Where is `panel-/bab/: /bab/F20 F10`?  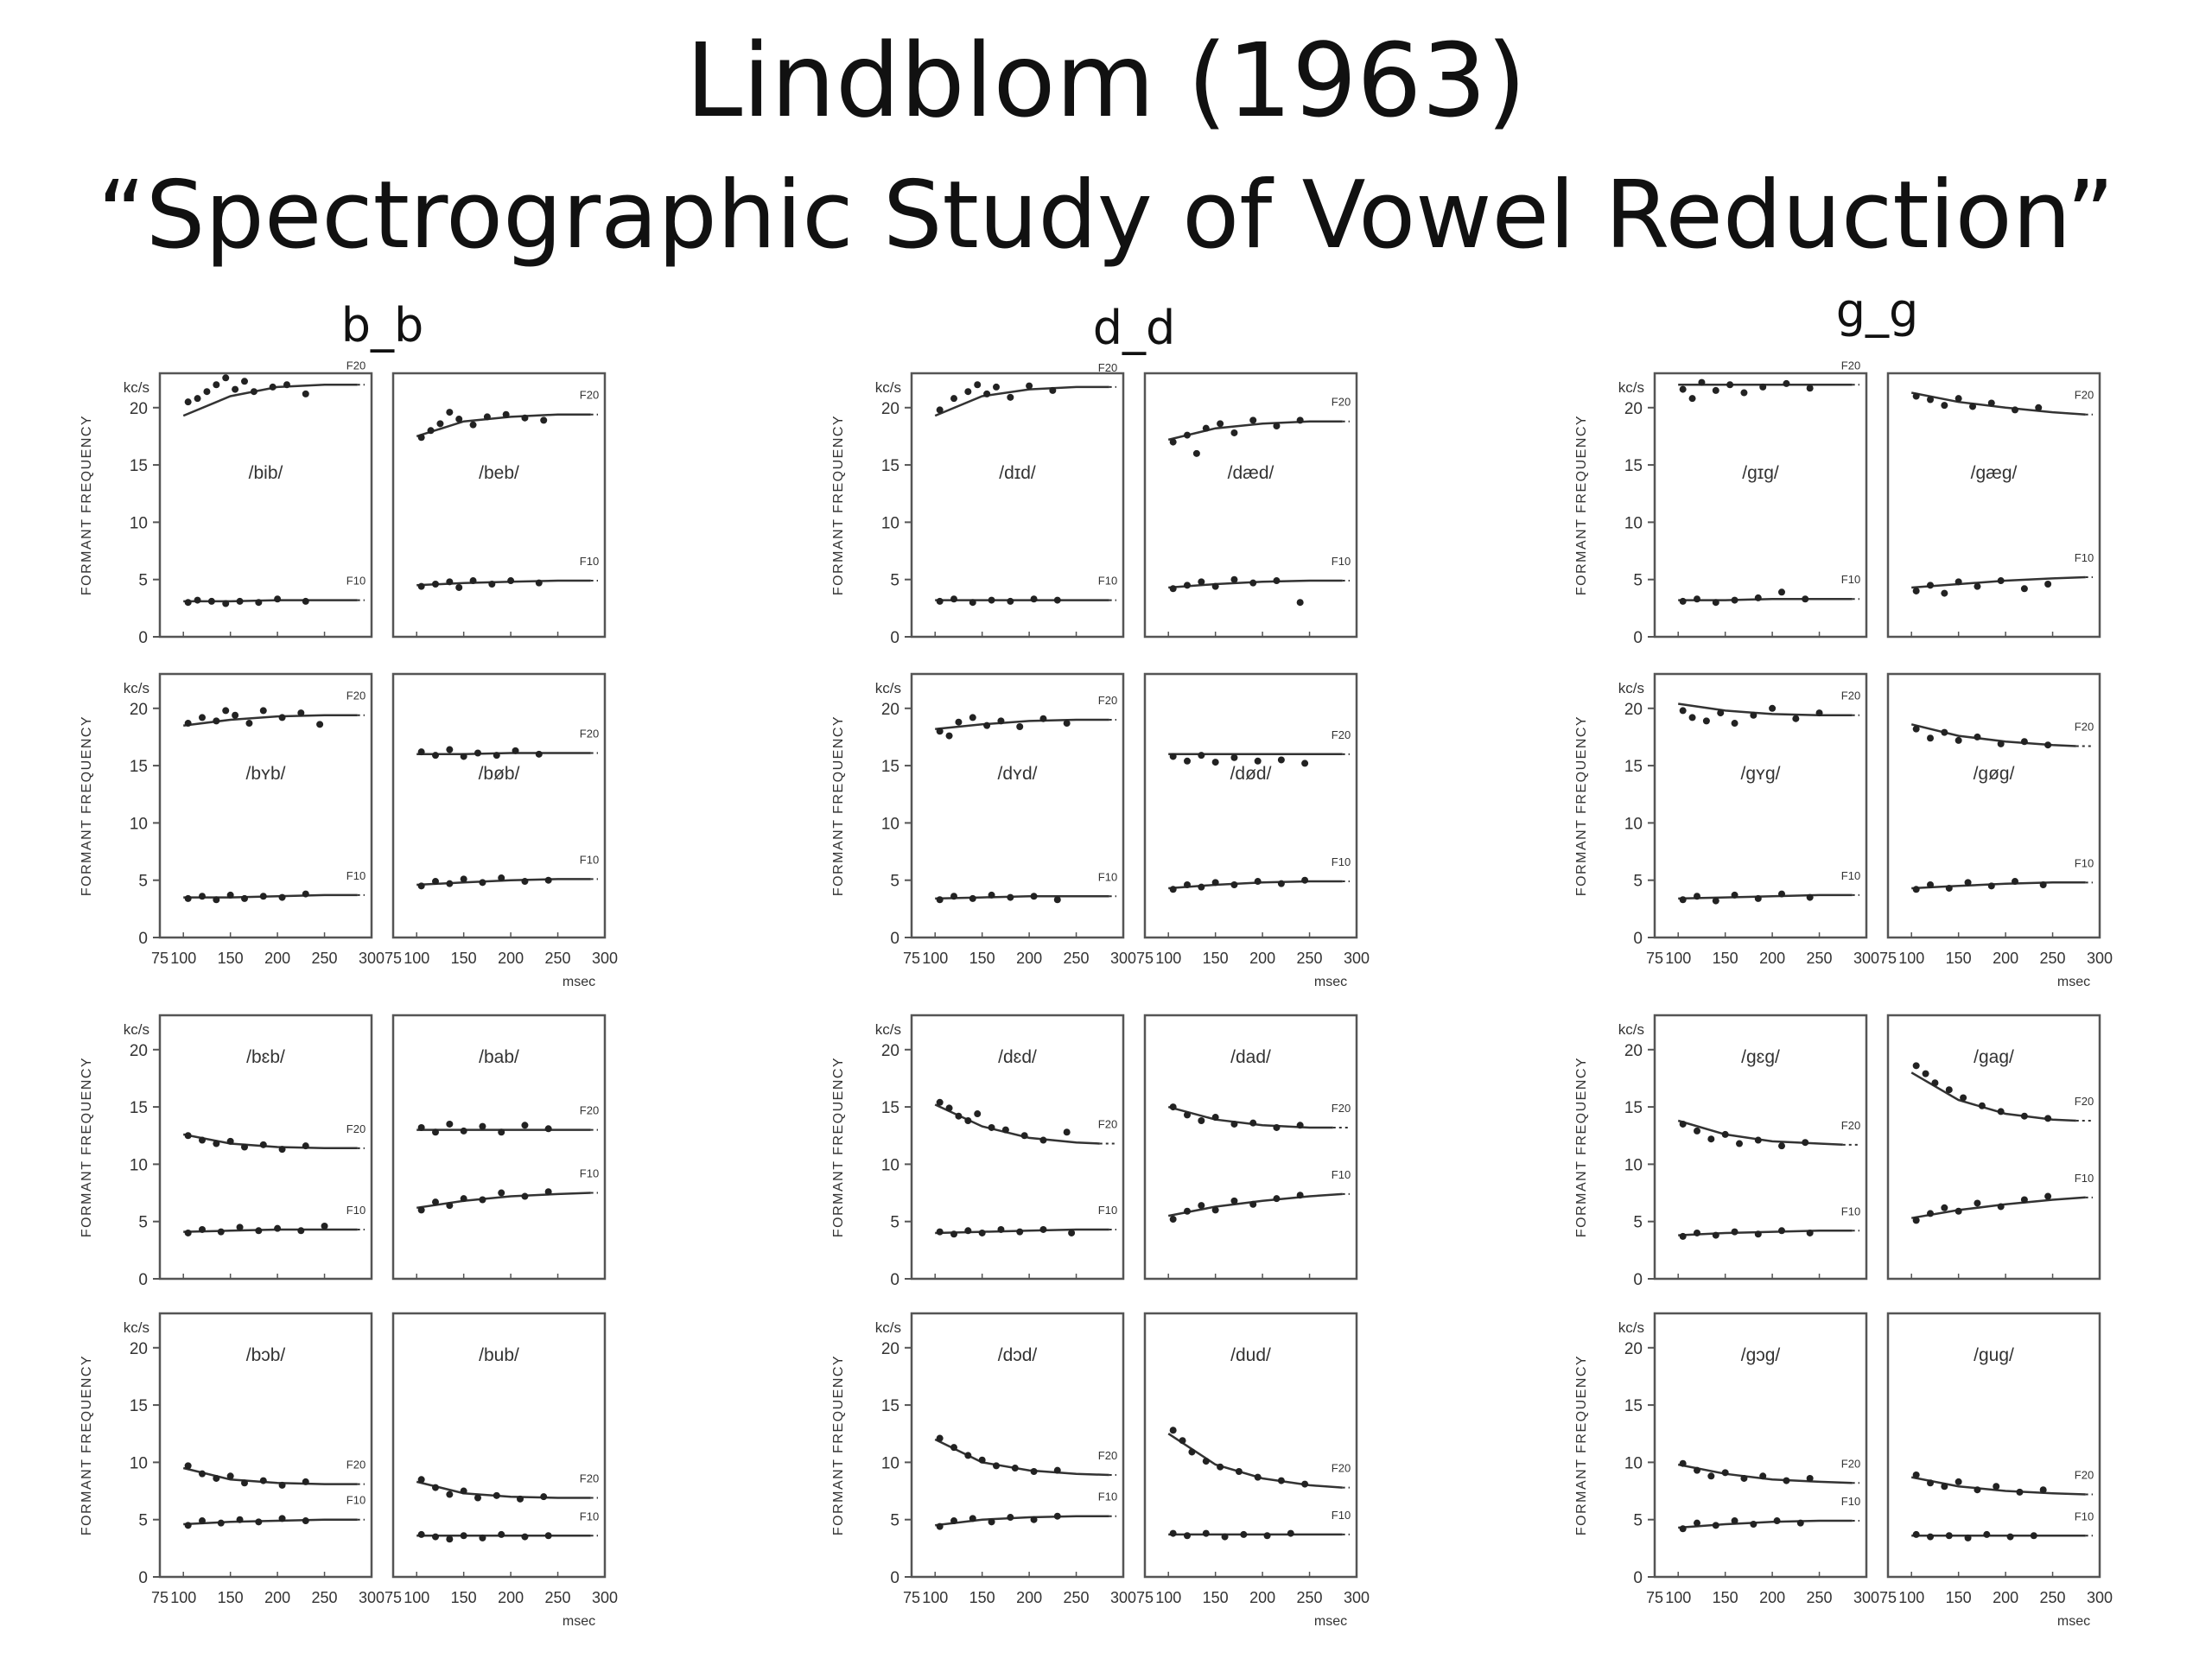
panel-/bab/: /bab/F20 F10 is located at coordinates (499, 1147).